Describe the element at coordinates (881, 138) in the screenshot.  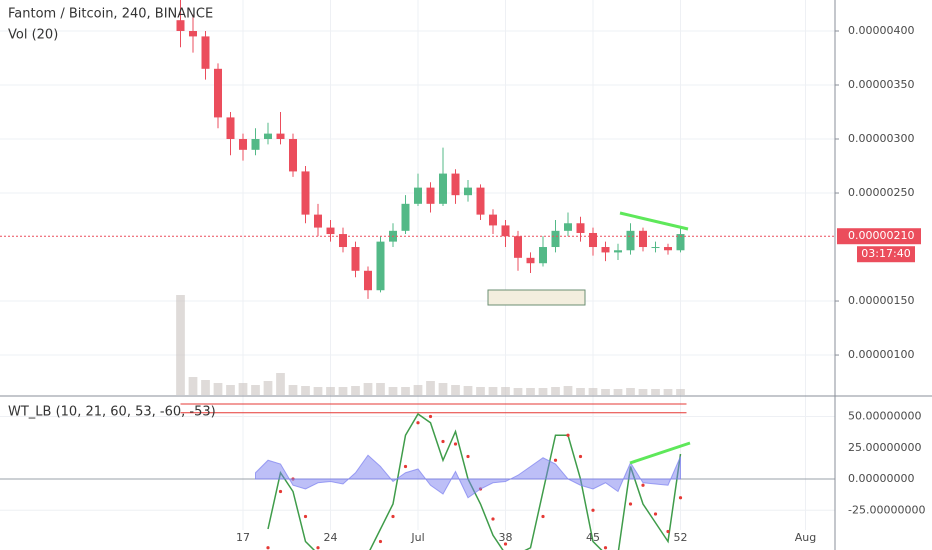
I see `y-tick-label: 0.00000300` at that location.